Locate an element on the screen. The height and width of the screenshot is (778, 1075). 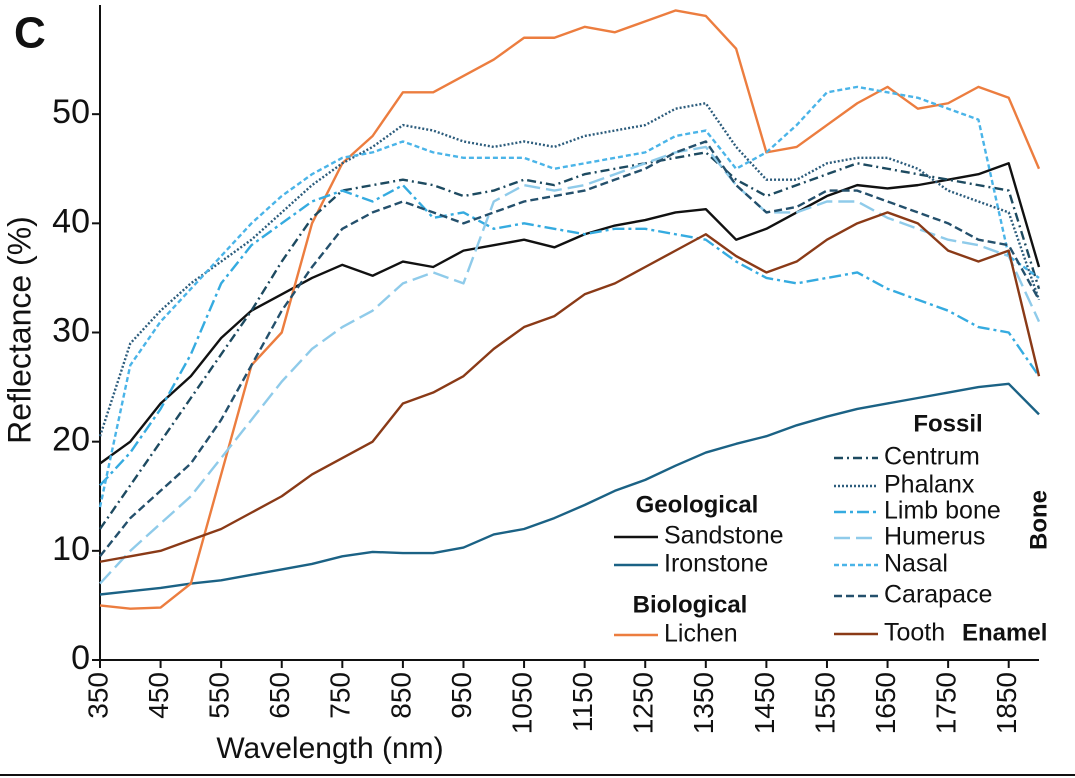
legend-label: Limb bone is located at coordinates (942, 511).